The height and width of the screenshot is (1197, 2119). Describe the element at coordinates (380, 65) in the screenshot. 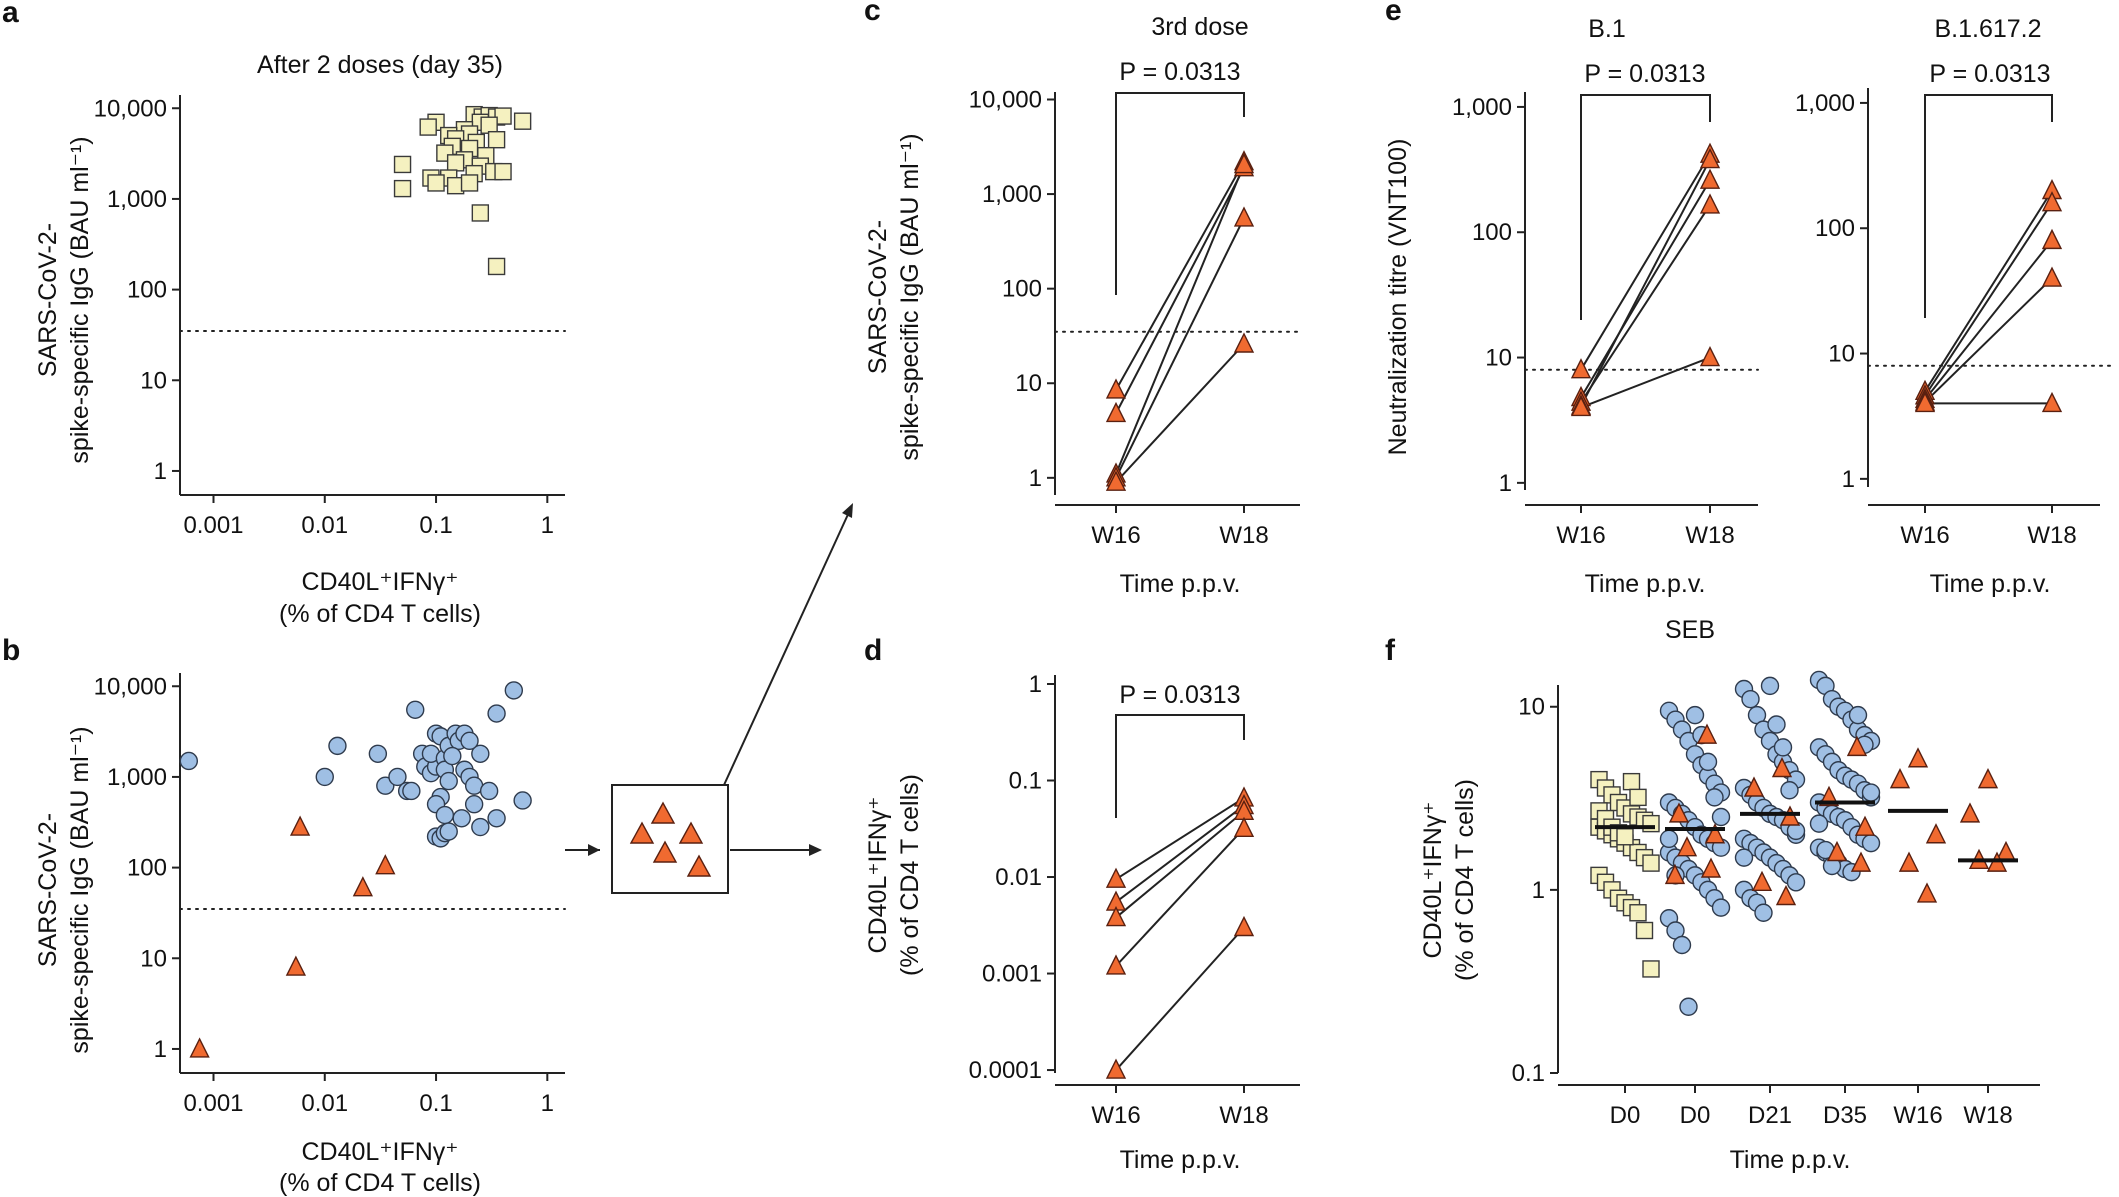

I see `panel-a-title: After 2 doses (day 35)` at that location.